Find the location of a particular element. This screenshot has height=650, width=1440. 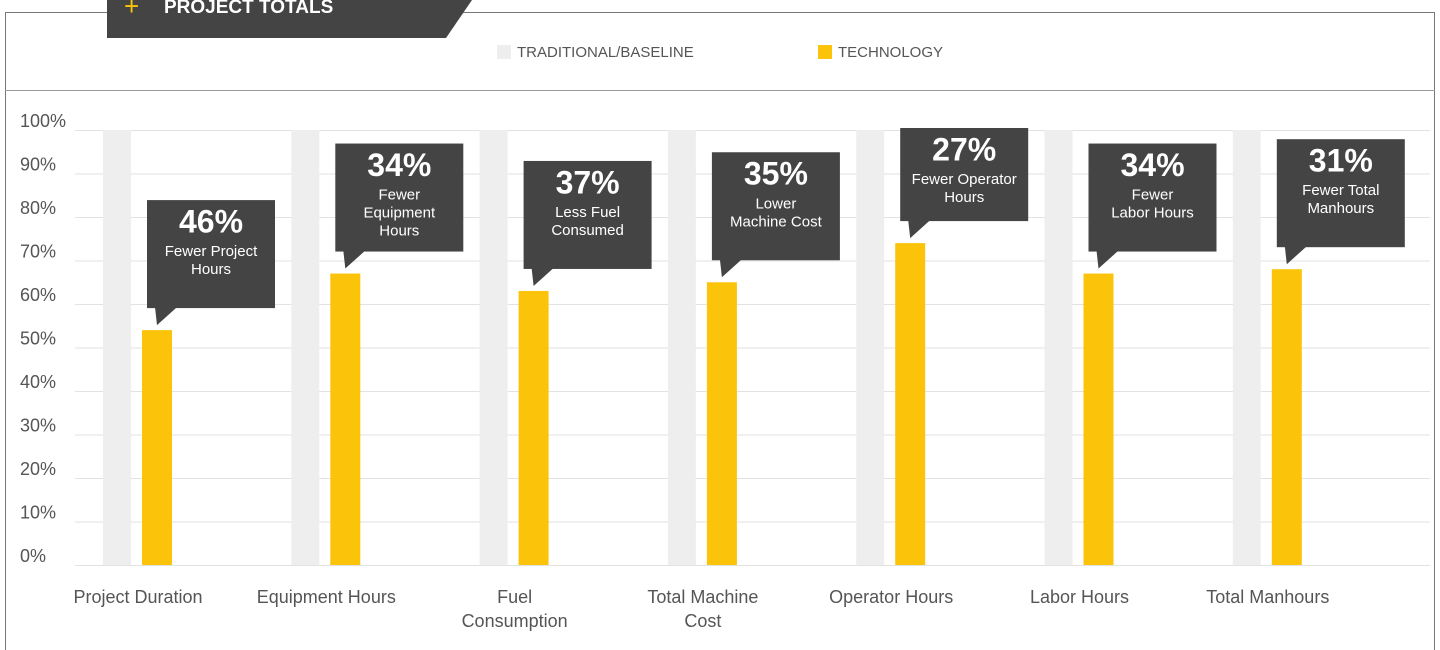

y-tick-label: 70% is located at coordinates (38, 251).